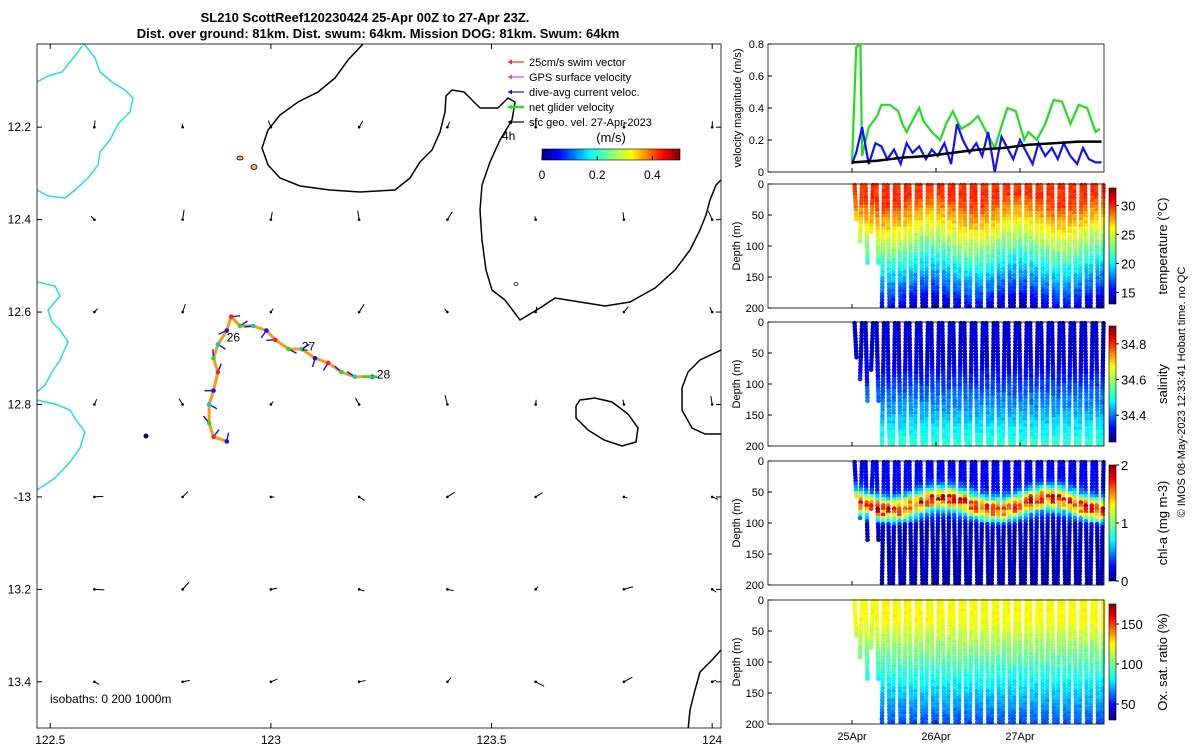 This screenshot has height=750, width=1200. I want to click on legend-label: net glider velocity, so click(571, 108).